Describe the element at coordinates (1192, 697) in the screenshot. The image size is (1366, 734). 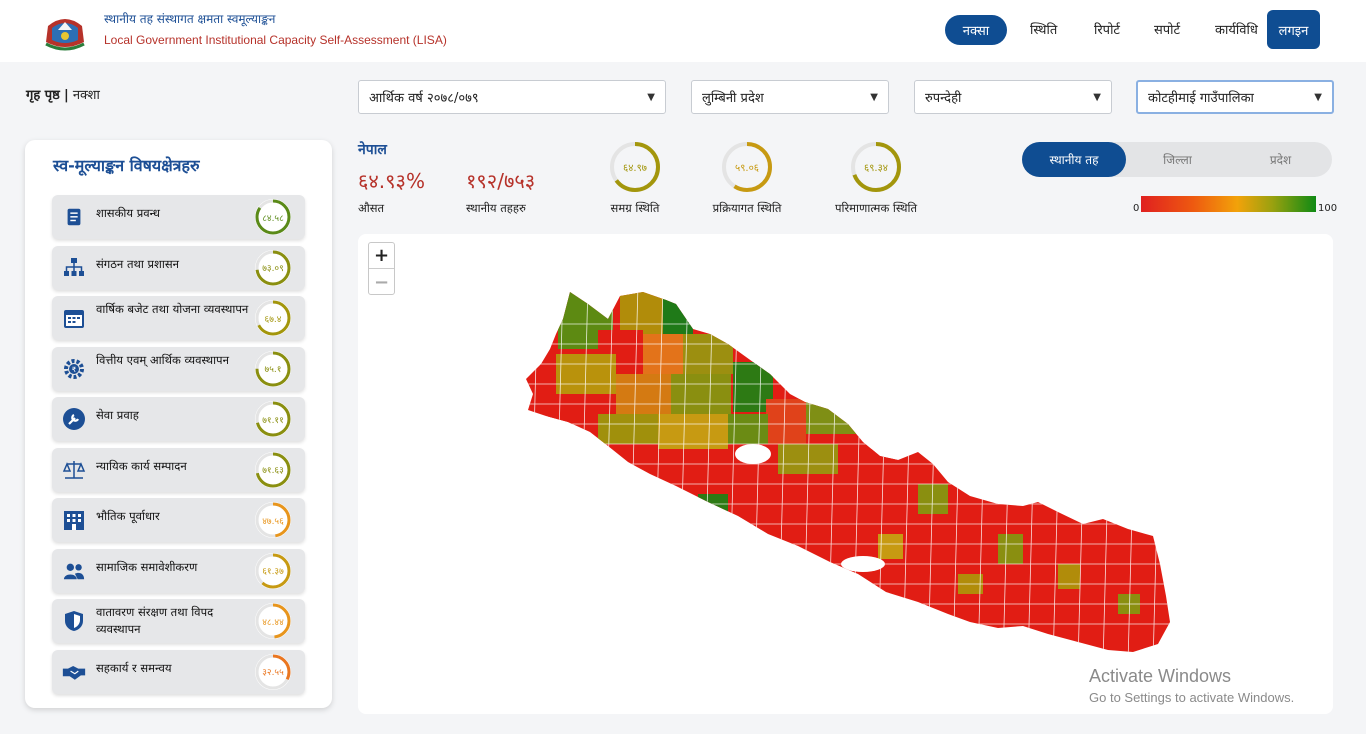
I see `watermark-line2: Go to Settings to activate Windows.` at that location.